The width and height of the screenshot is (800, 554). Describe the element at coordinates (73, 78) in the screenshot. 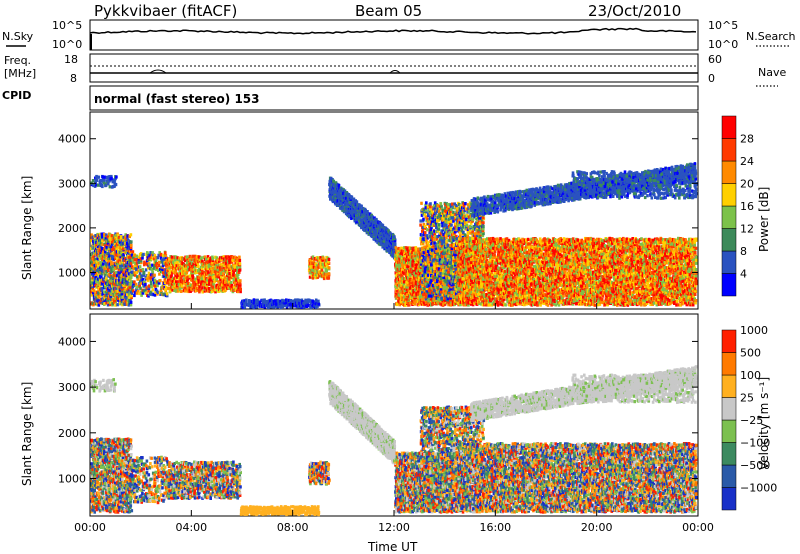

I see `freq-tick-low: 8` at that location.